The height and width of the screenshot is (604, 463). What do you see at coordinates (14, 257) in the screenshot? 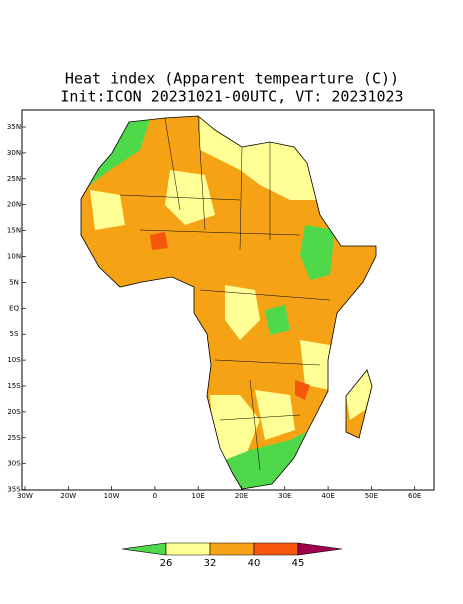
I see `lat-label: 10N` at bounding box center [14, 257].